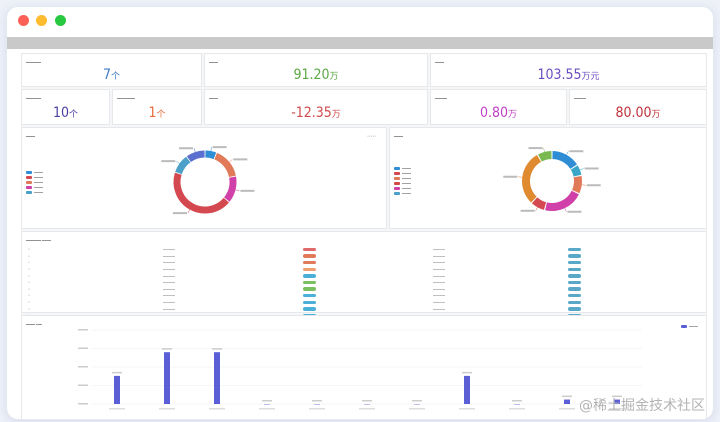 This screenshot has width=720, height=422. Describe the element at coordinates (638, 113) in the screenshot. I see `stat-value: 80.00万` at that location.